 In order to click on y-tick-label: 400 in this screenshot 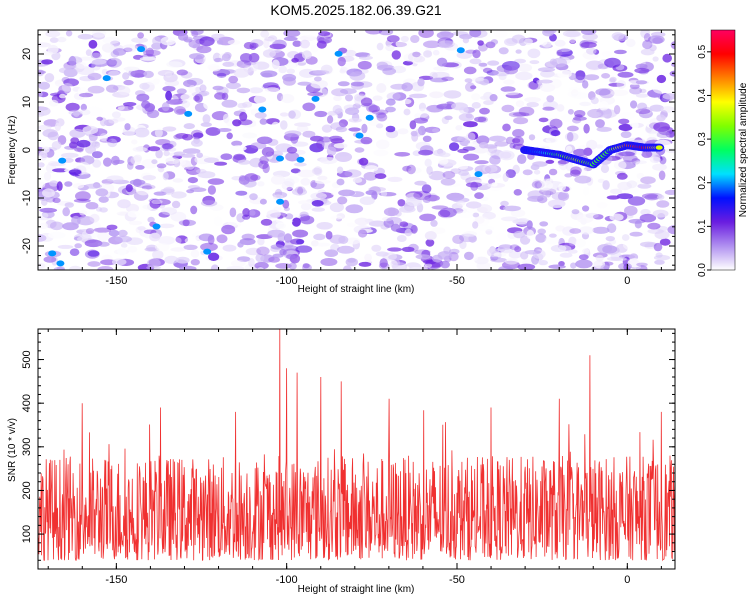, I will do `click(27, 403)`.